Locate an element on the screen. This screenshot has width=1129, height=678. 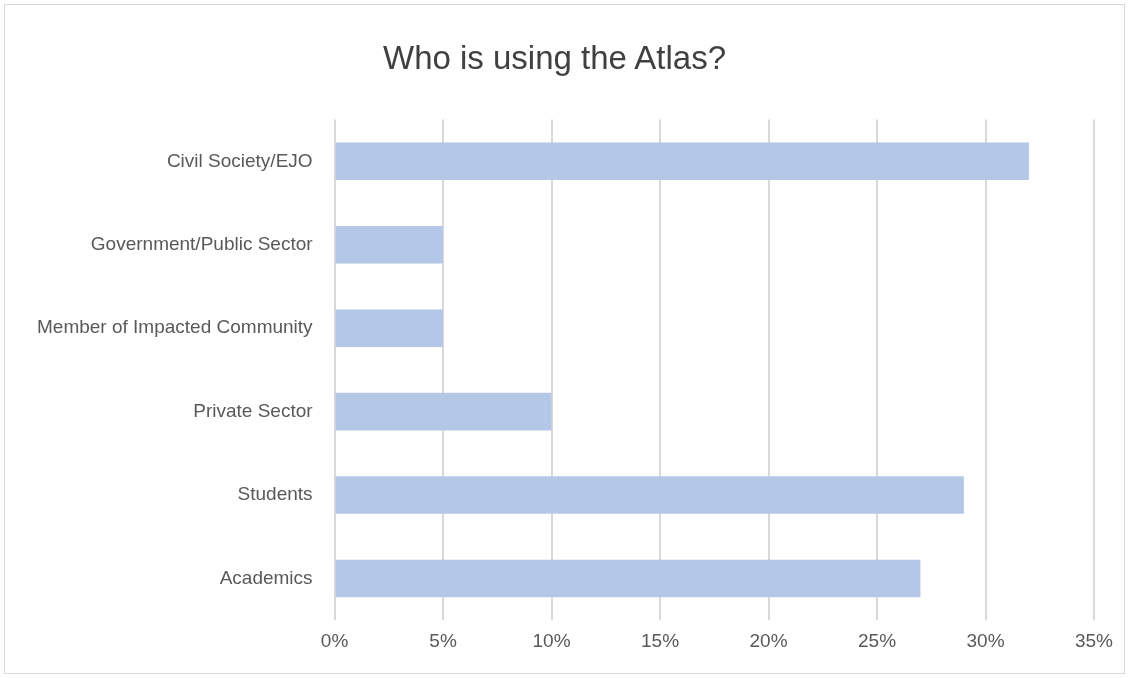
x-tick-label: 30% is located at coordinates (985, 640).